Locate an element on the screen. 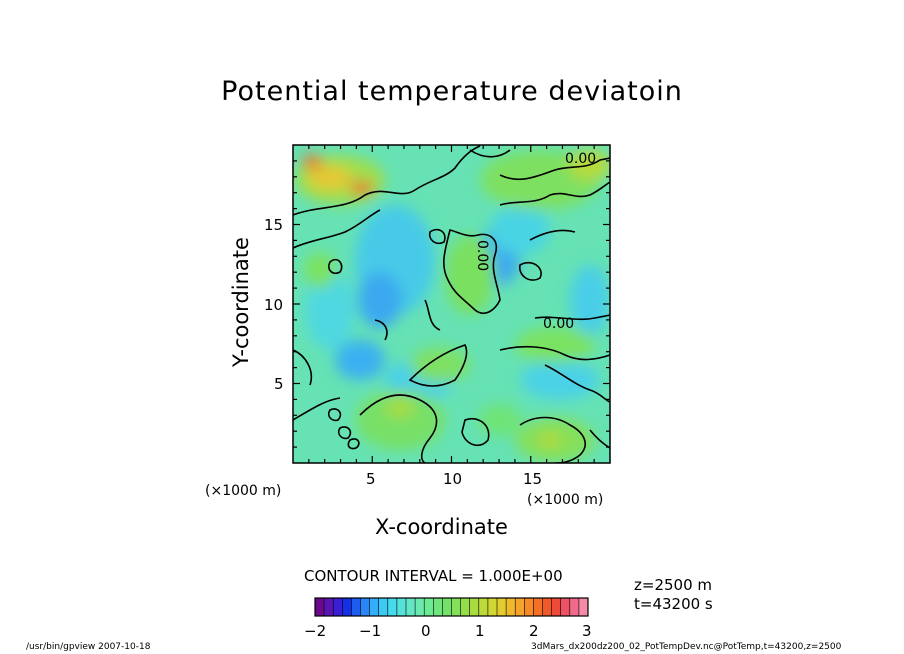 This screenshot has width=904, height=654. colorbar is located at coordinates (451, 607).